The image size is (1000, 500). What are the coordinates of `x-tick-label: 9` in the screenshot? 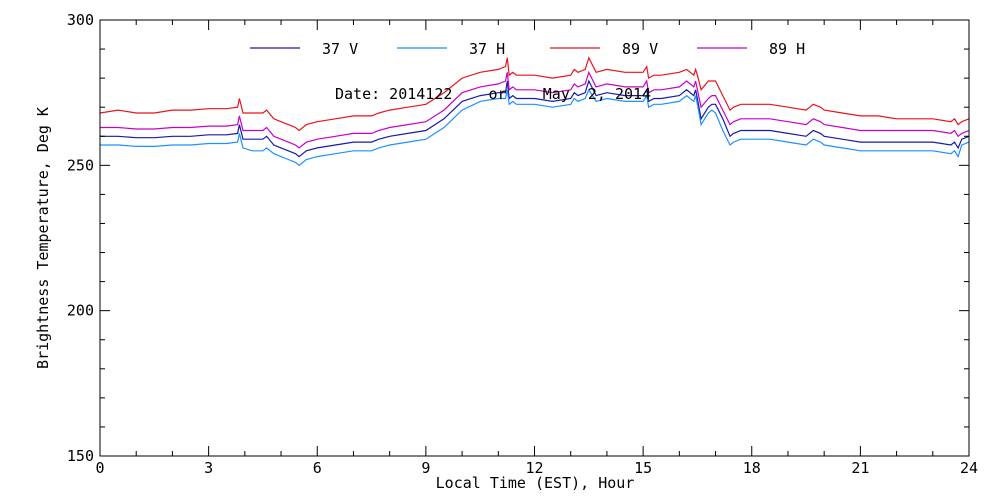 It's located at (425, 468).